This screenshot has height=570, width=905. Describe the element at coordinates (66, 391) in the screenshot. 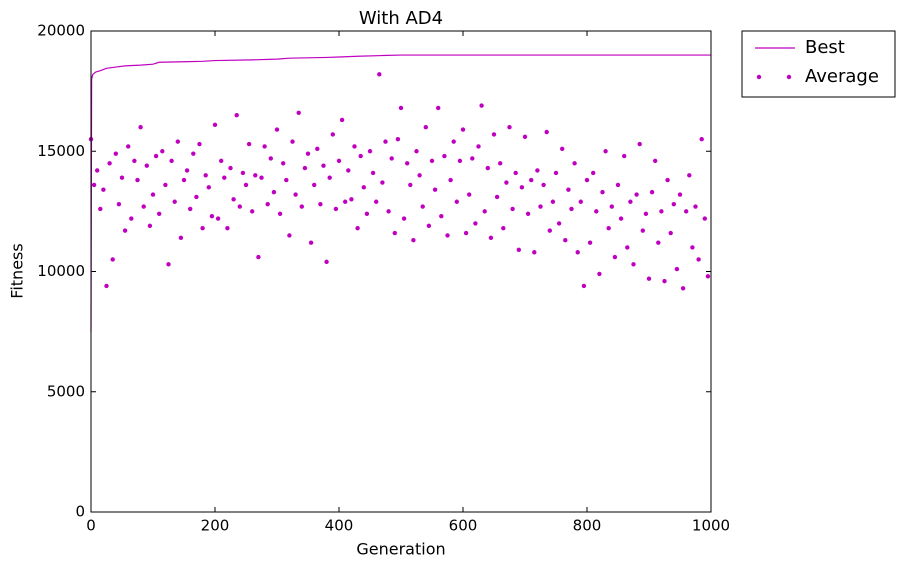

I see `y-tick-label: 5000` at that location.